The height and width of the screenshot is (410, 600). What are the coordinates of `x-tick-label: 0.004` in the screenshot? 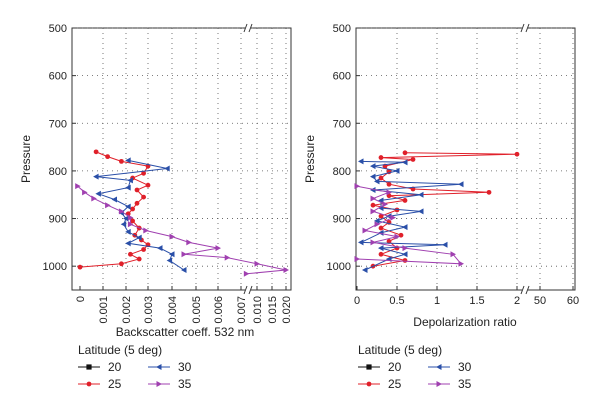 It's located at (173, 310).